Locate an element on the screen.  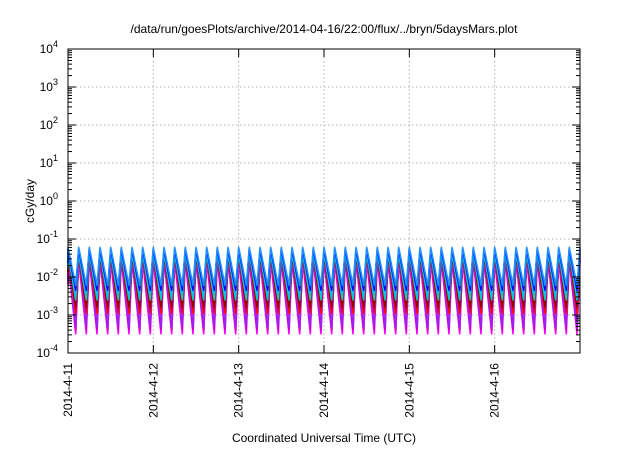
y-axis-label: cGy/day is located at coordinates (30, 201).